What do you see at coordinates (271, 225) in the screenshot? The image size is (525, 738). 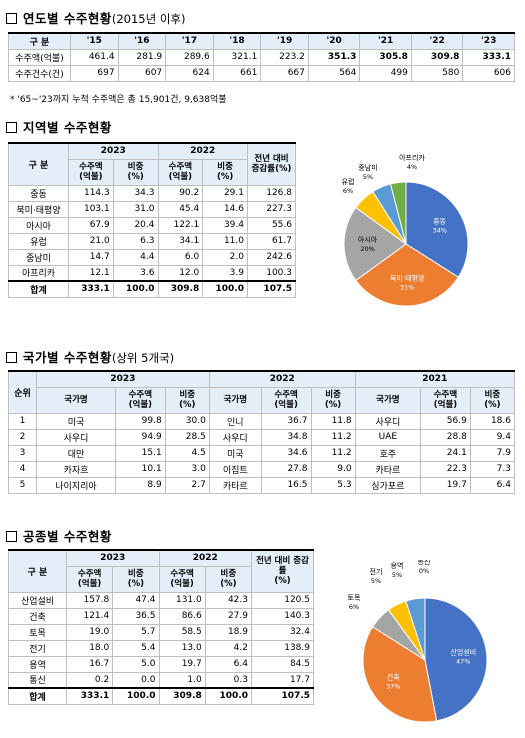 I see `cell: 55.6` at bounding box center [271, 225].